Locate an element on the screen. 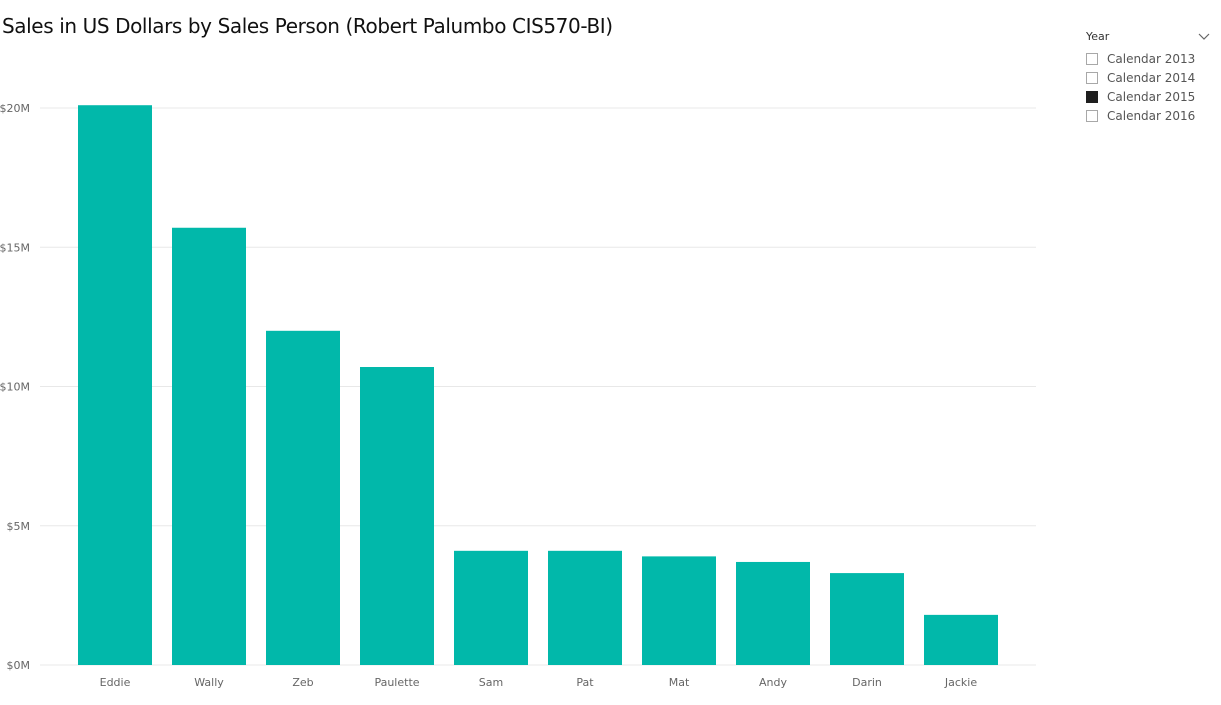  slicer-item-calendar-2013: Calendar 2013 is located at coordinates (1149, 58).